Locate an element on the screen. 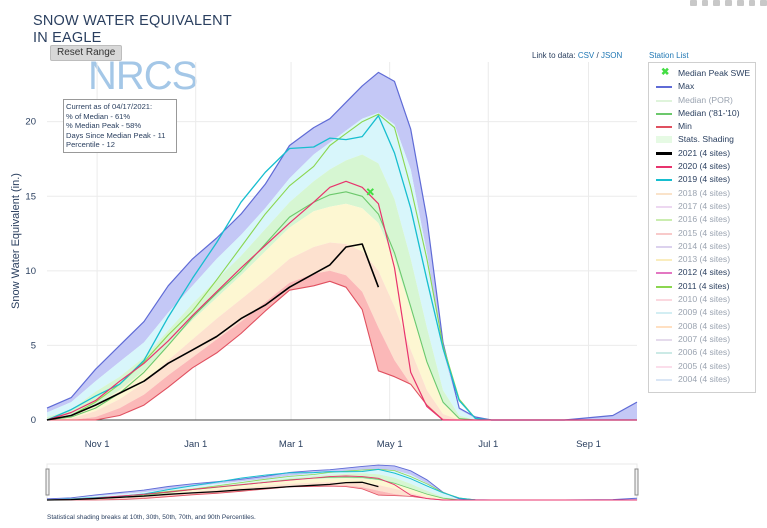 This screenshot has width=767, height=528. legend-label: 2009 (4 sites) is located at coordinates (704, 312).